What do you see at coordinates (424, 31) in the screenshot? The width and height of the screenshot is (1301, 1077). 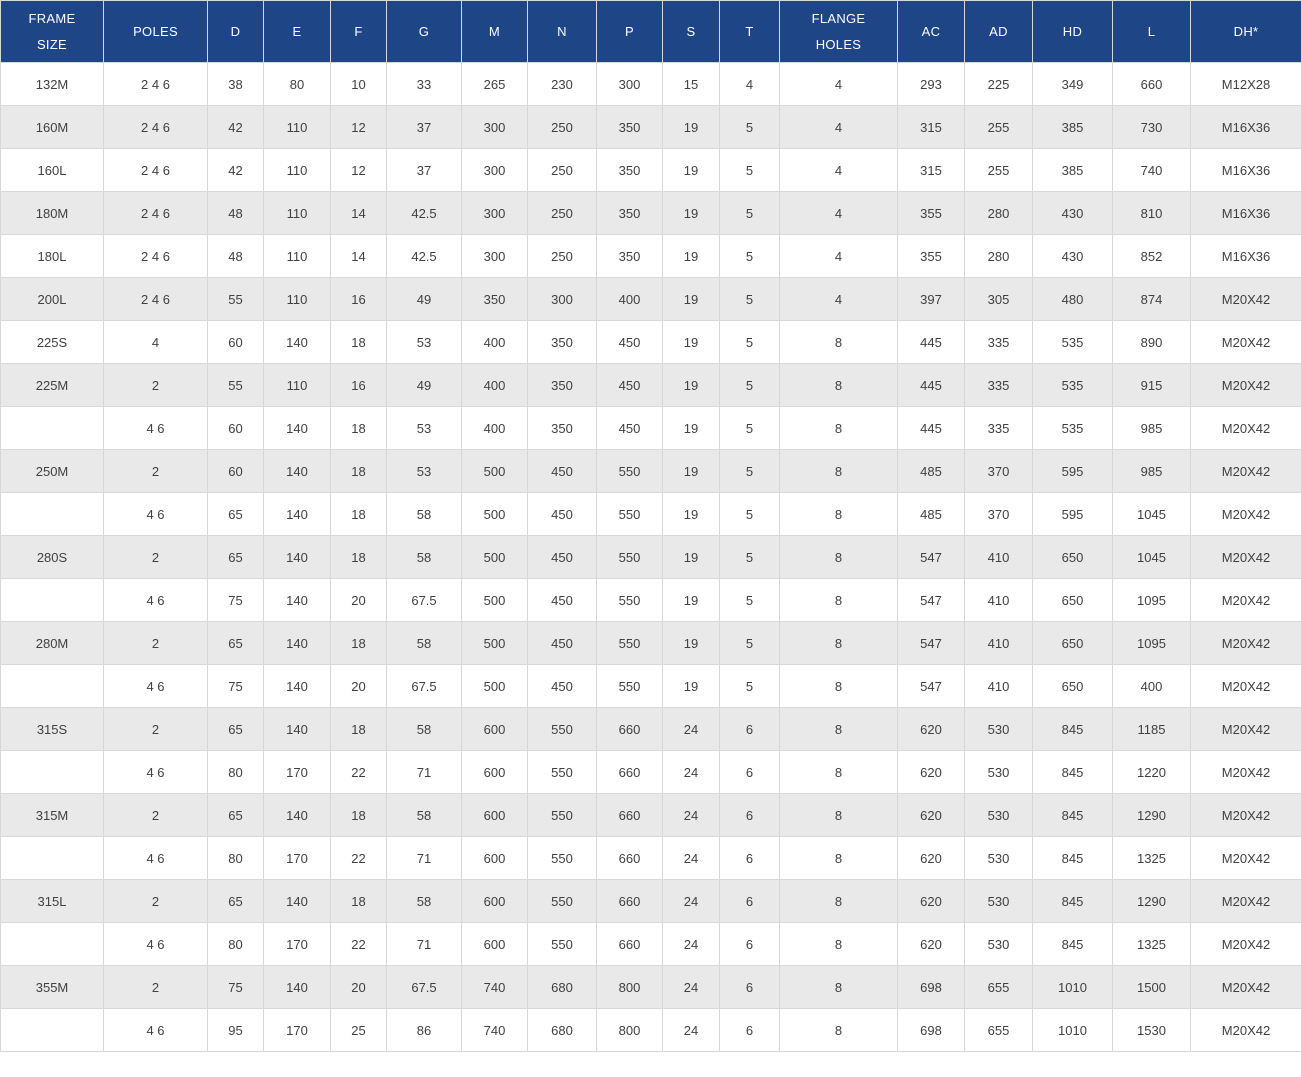 I see `column-header-g: G` at bounding box center [424, 31].